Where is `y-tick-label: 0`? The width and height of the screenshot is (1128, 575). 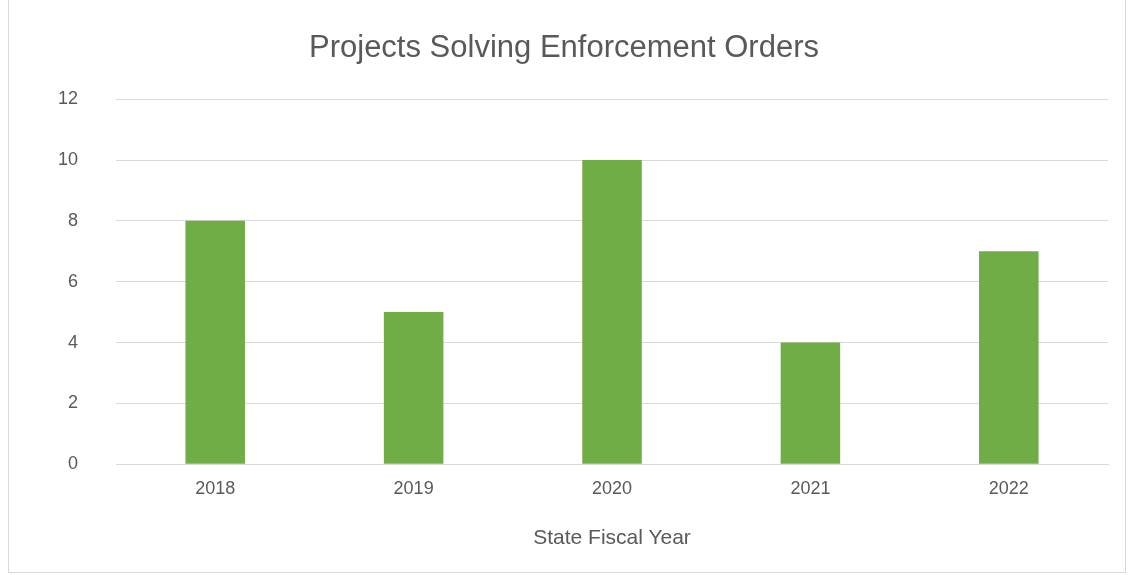
y-tick-label: 0 is located at coordinates (73, 463).